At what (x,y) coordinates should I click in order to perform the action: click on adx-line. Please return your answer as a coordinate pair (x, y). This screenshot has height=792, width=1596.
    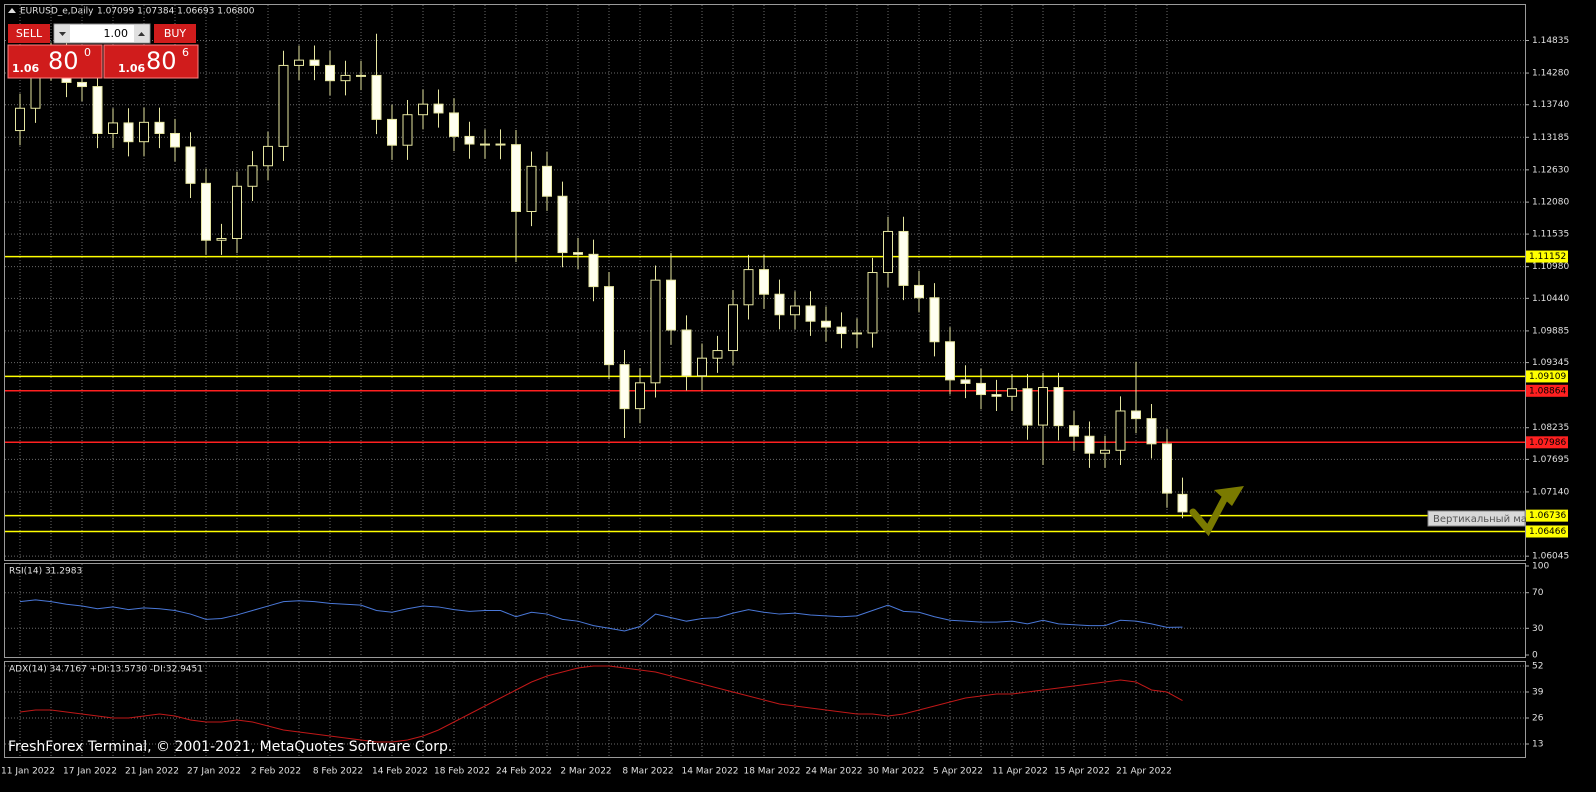
    Looking at the image, I should click on (601, 704).